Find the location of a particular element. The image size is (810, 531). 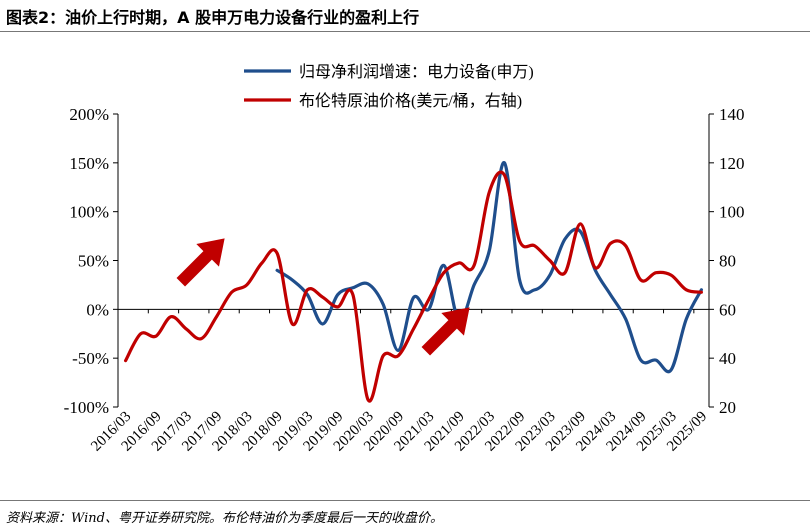

right-tick-label: 120 is located at coordinates (732, 163).